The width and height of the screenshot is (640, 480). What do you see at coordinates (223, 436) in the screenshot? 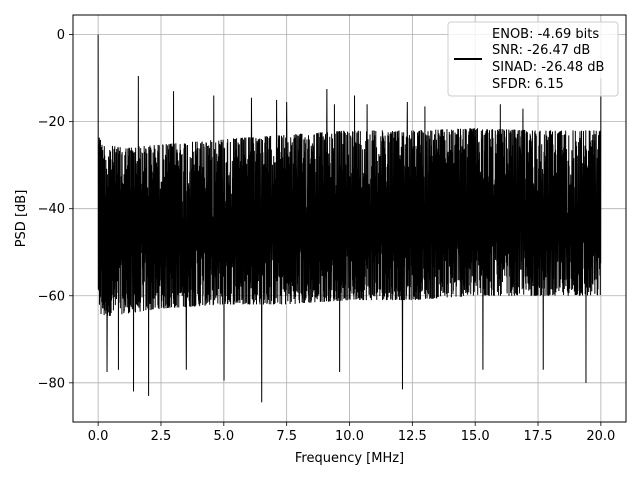
I see `x-tick-label: 5.0` at bounding box center [223, 436].